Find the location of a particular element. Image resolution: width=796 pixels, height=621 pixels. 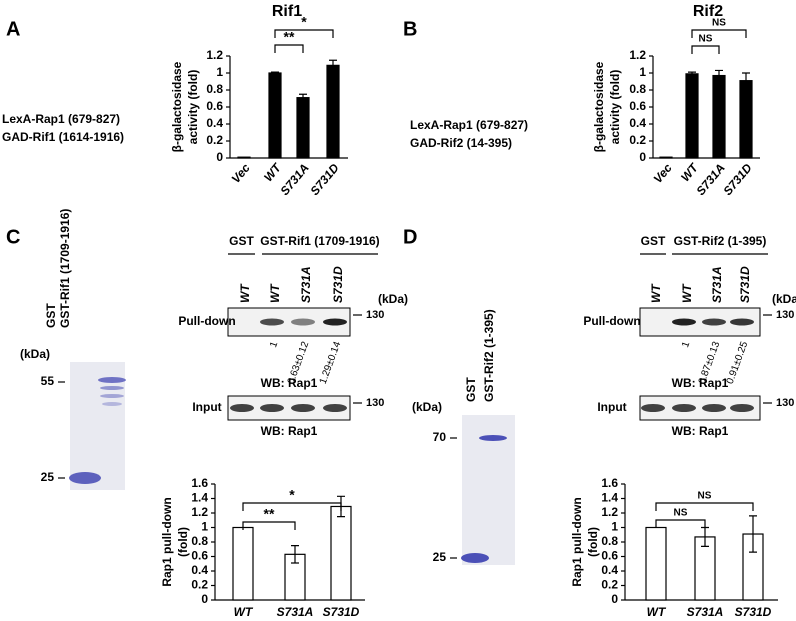

gel-unit: (kDa) is located at coordinates (427, 407).